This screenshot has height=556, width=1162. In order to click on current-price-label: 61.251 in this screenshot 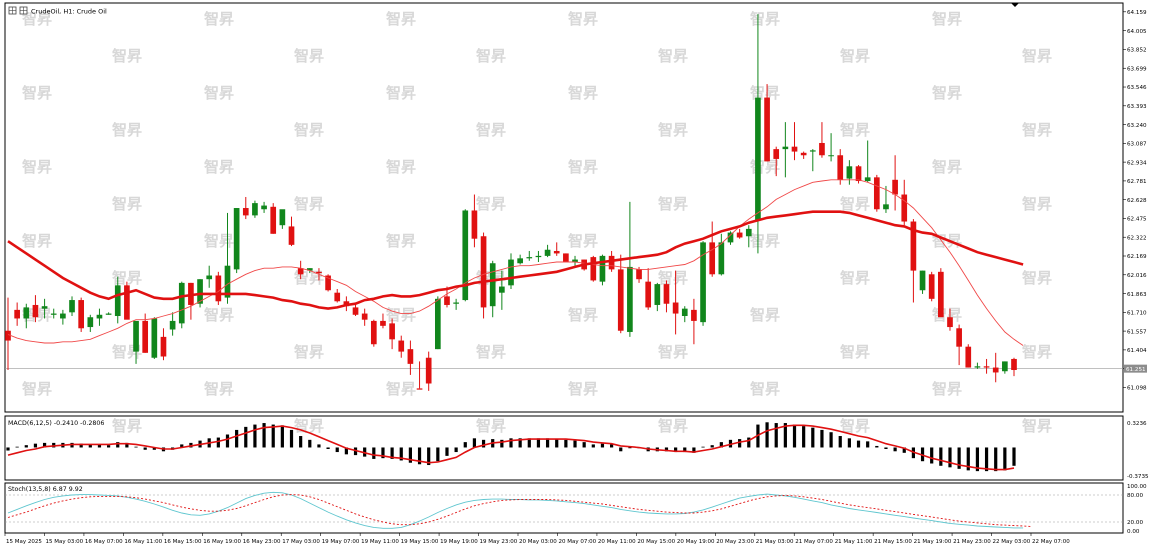, I will do `click(1136, 370)`.